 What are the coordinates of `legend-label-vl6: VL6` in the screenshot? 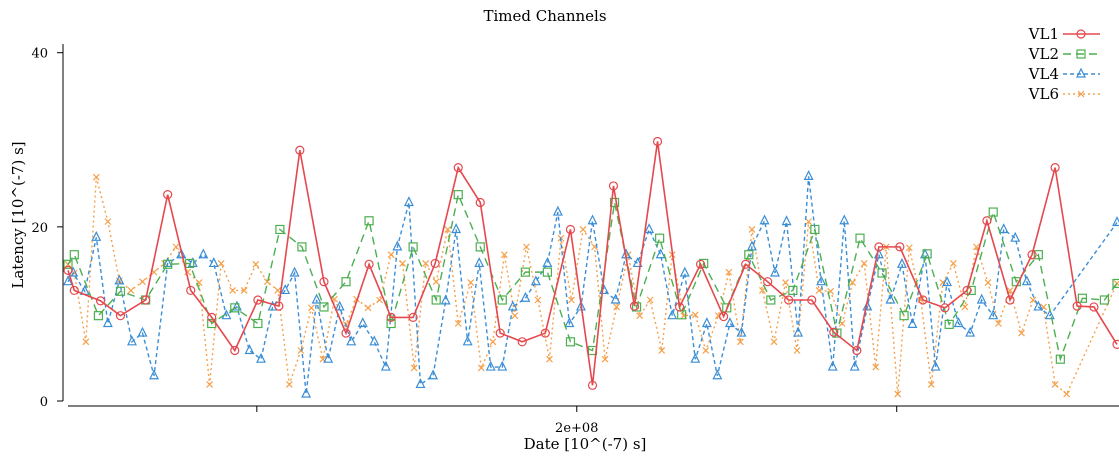 It's located at (1043, 94).